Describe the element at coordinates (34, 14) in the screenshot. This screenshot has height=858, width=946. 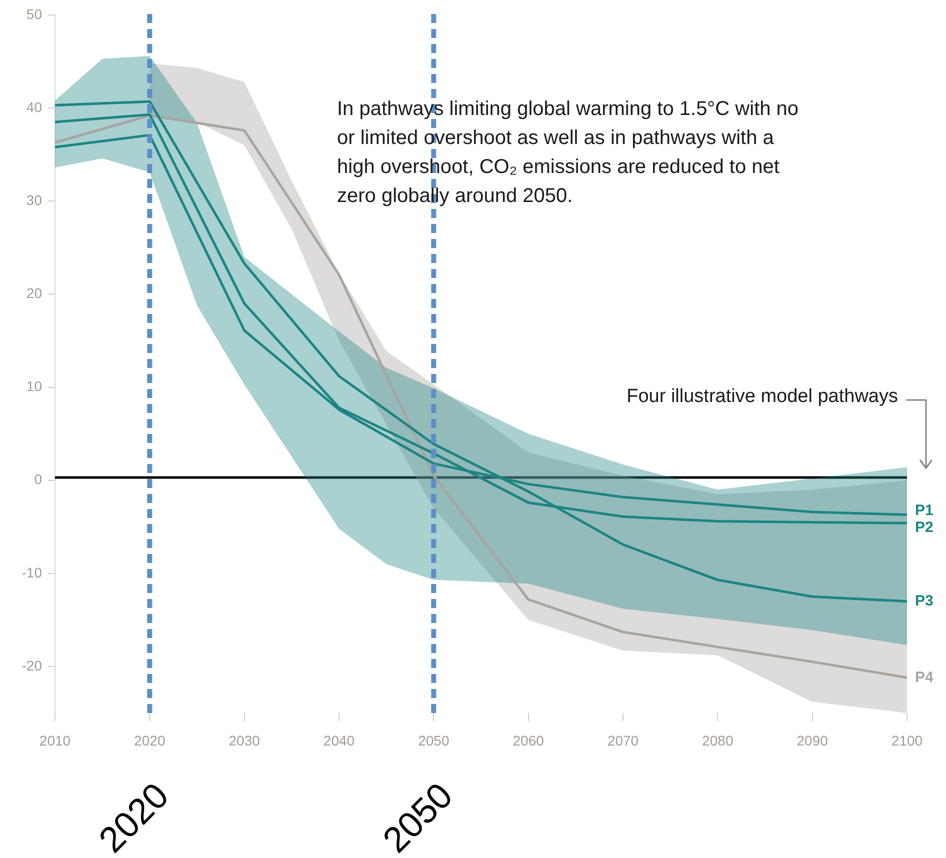
I see `y-tick-label: 50` at that location.